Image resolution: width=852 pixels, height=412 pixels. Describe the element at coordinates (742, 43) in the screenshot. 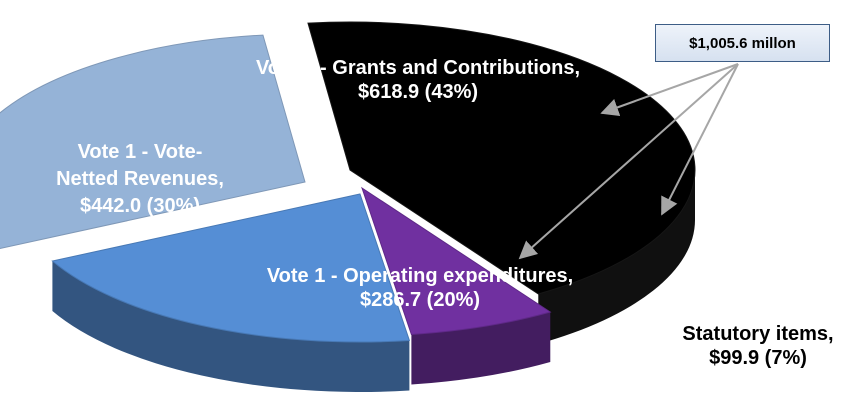

I see `total-amount-box: $1,005.6 millon` at that location.